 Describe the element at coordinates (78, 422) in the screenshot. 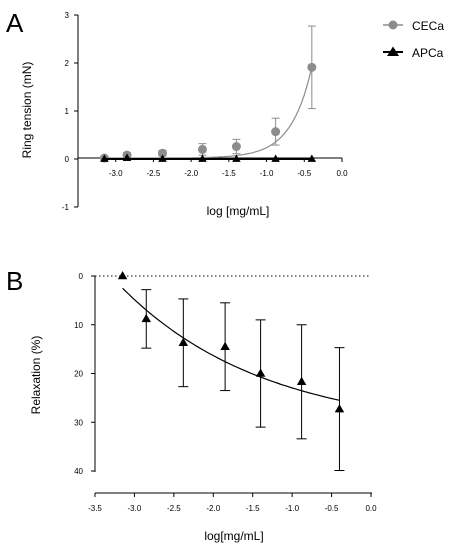

I see `panel-b-y-tick-label: 30` at that location.